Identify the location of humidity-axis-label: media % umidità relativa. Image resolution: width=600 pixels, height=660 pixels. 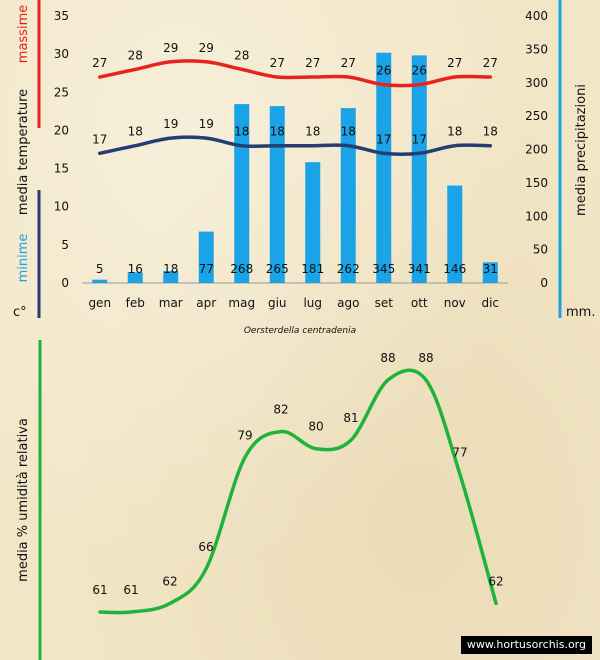
(23, 500).